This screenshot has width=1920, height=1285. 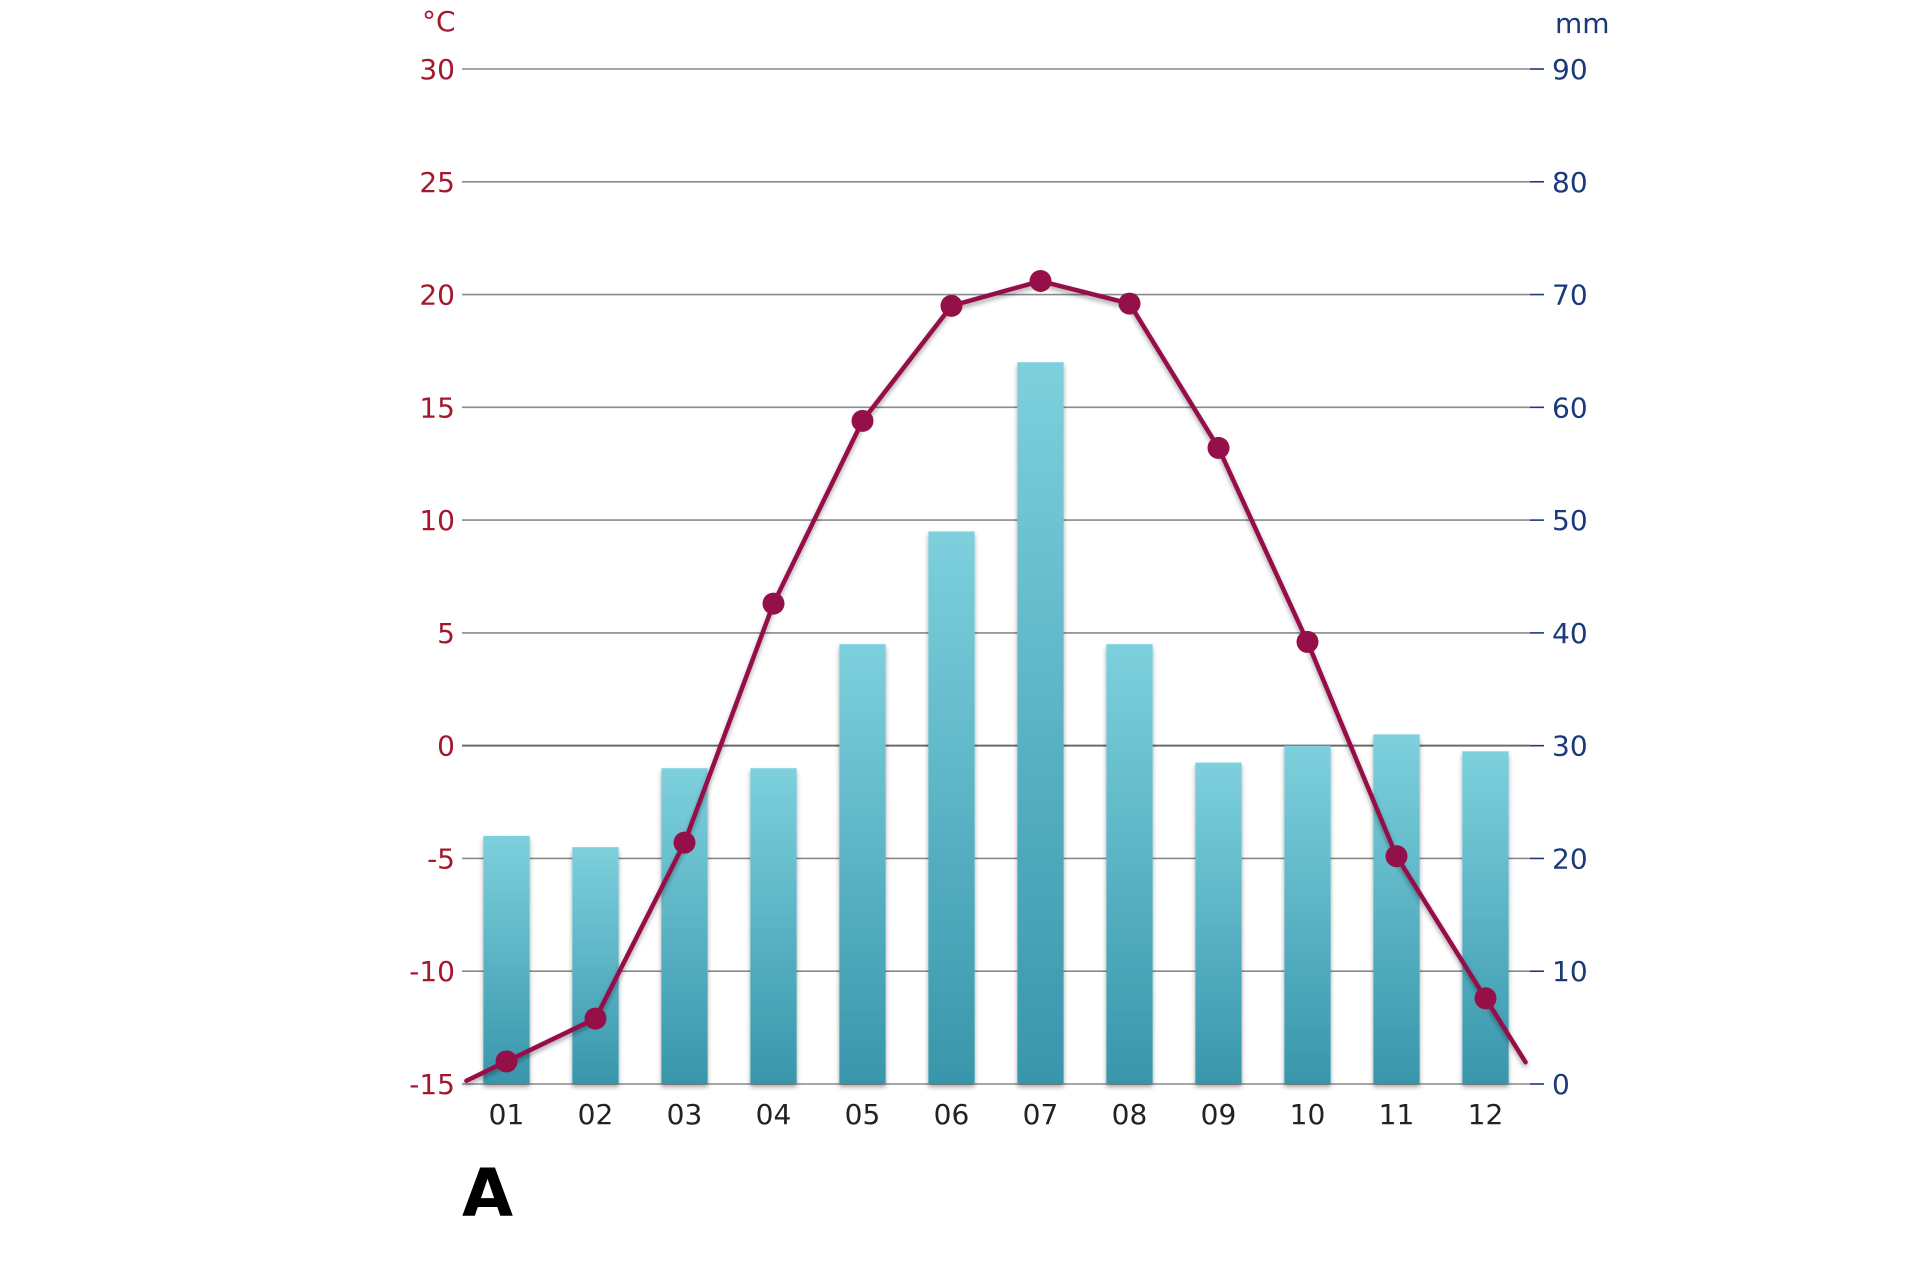 I want to click on right-tick-label: 70, so click(x=1570, y=295).